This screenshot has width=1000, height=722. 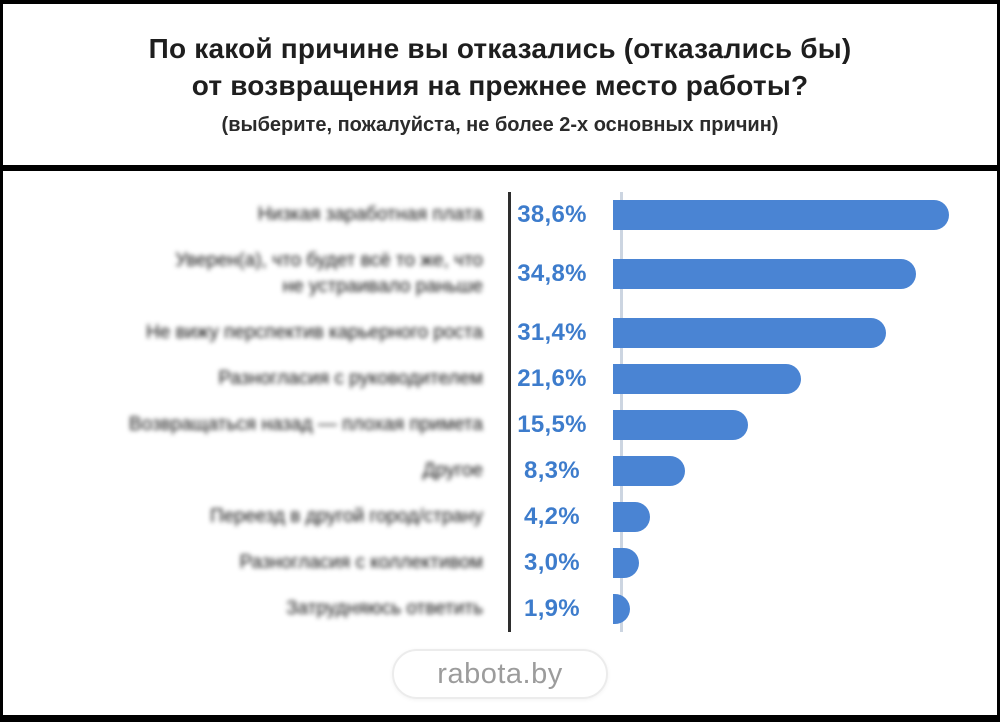 I want to click on category-label: Низкая заработная плата, so click(x=370, y=214).